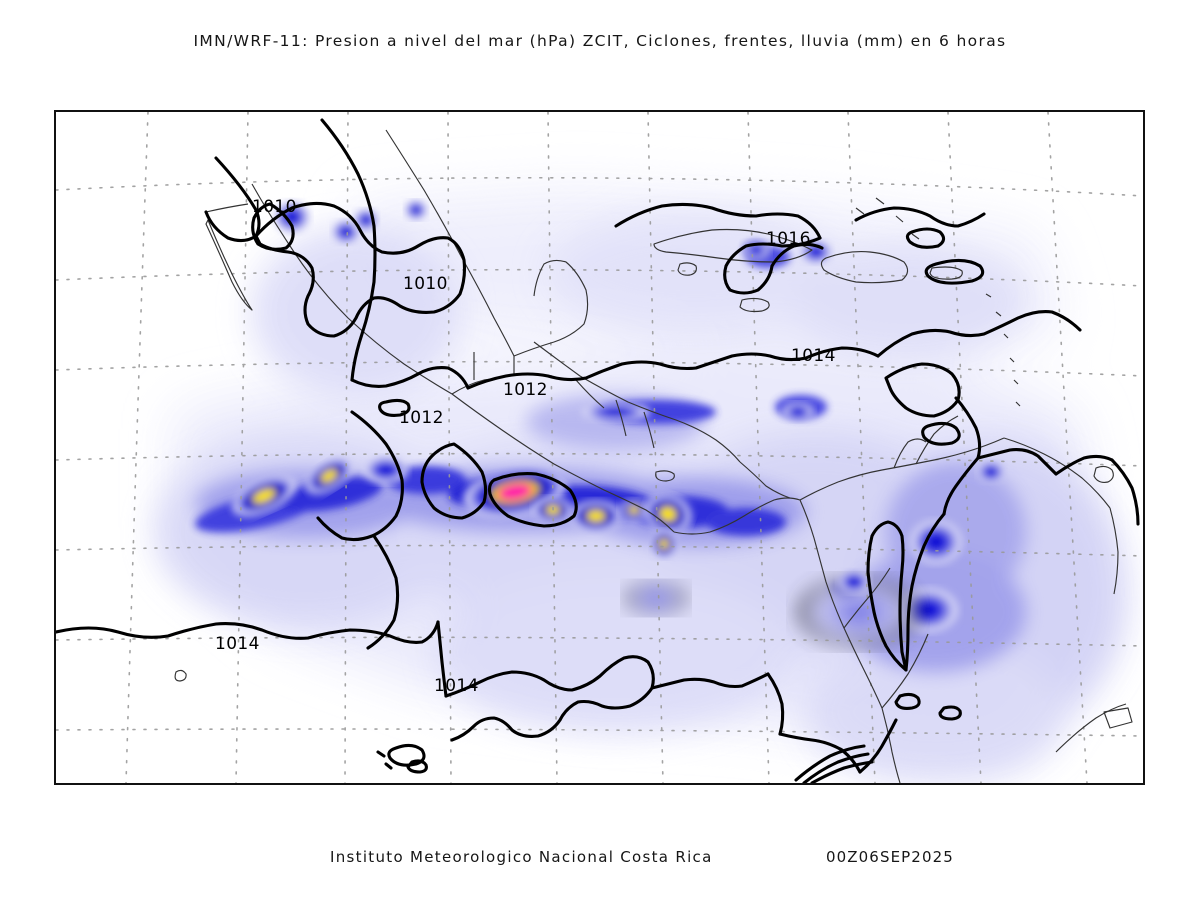  Describe the element at coordinates (797, 255) in the screenshot. I see `isobar-1016-tail` at that location.